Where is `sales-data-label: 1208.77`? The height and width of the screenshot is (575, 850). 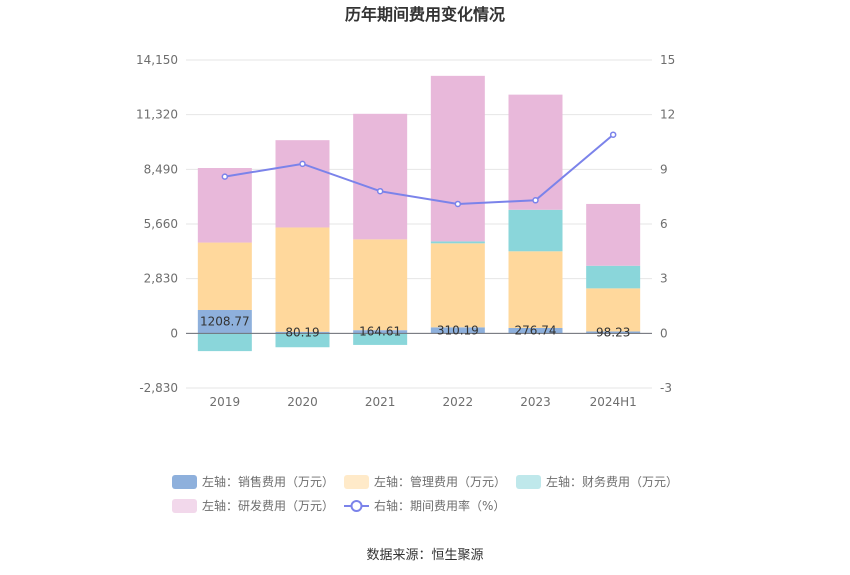
sales-data-label: 1208.77 is located at coordinates (225, 322).